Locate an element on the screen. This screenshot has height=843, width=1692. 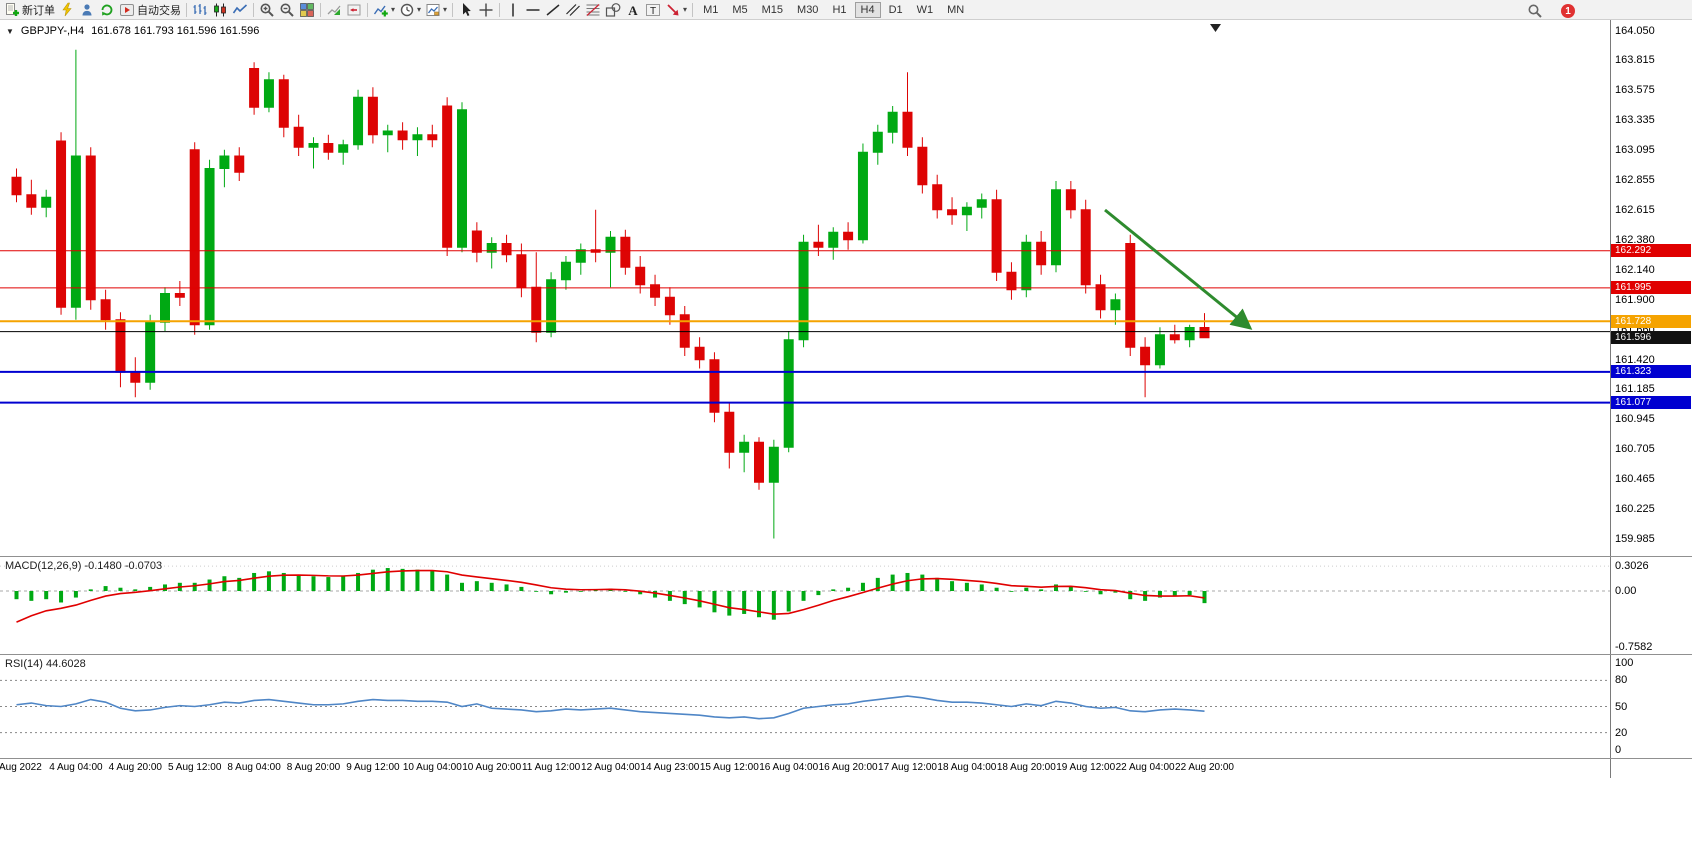
time-axis-label: 4 Aug 20:00 is located at coordinates (135, 767).